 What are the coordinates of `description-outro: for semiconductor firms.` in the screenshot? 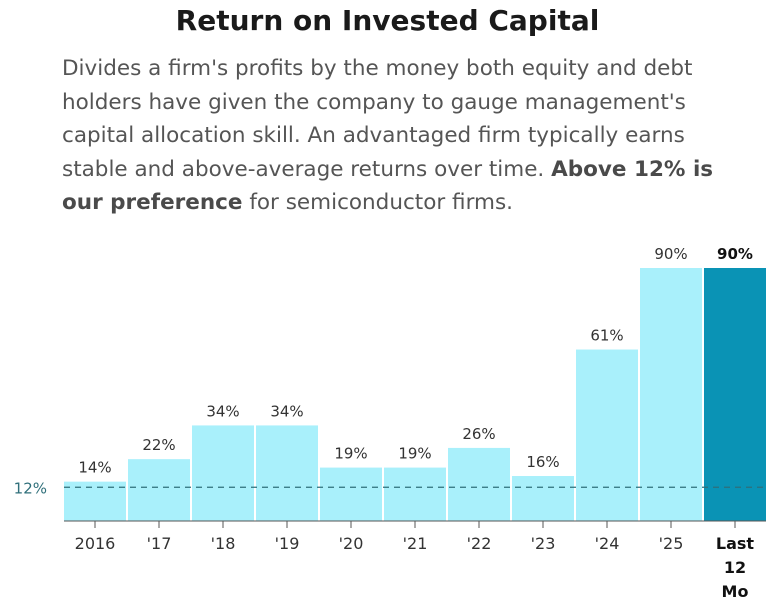 It's located at (378, 202).